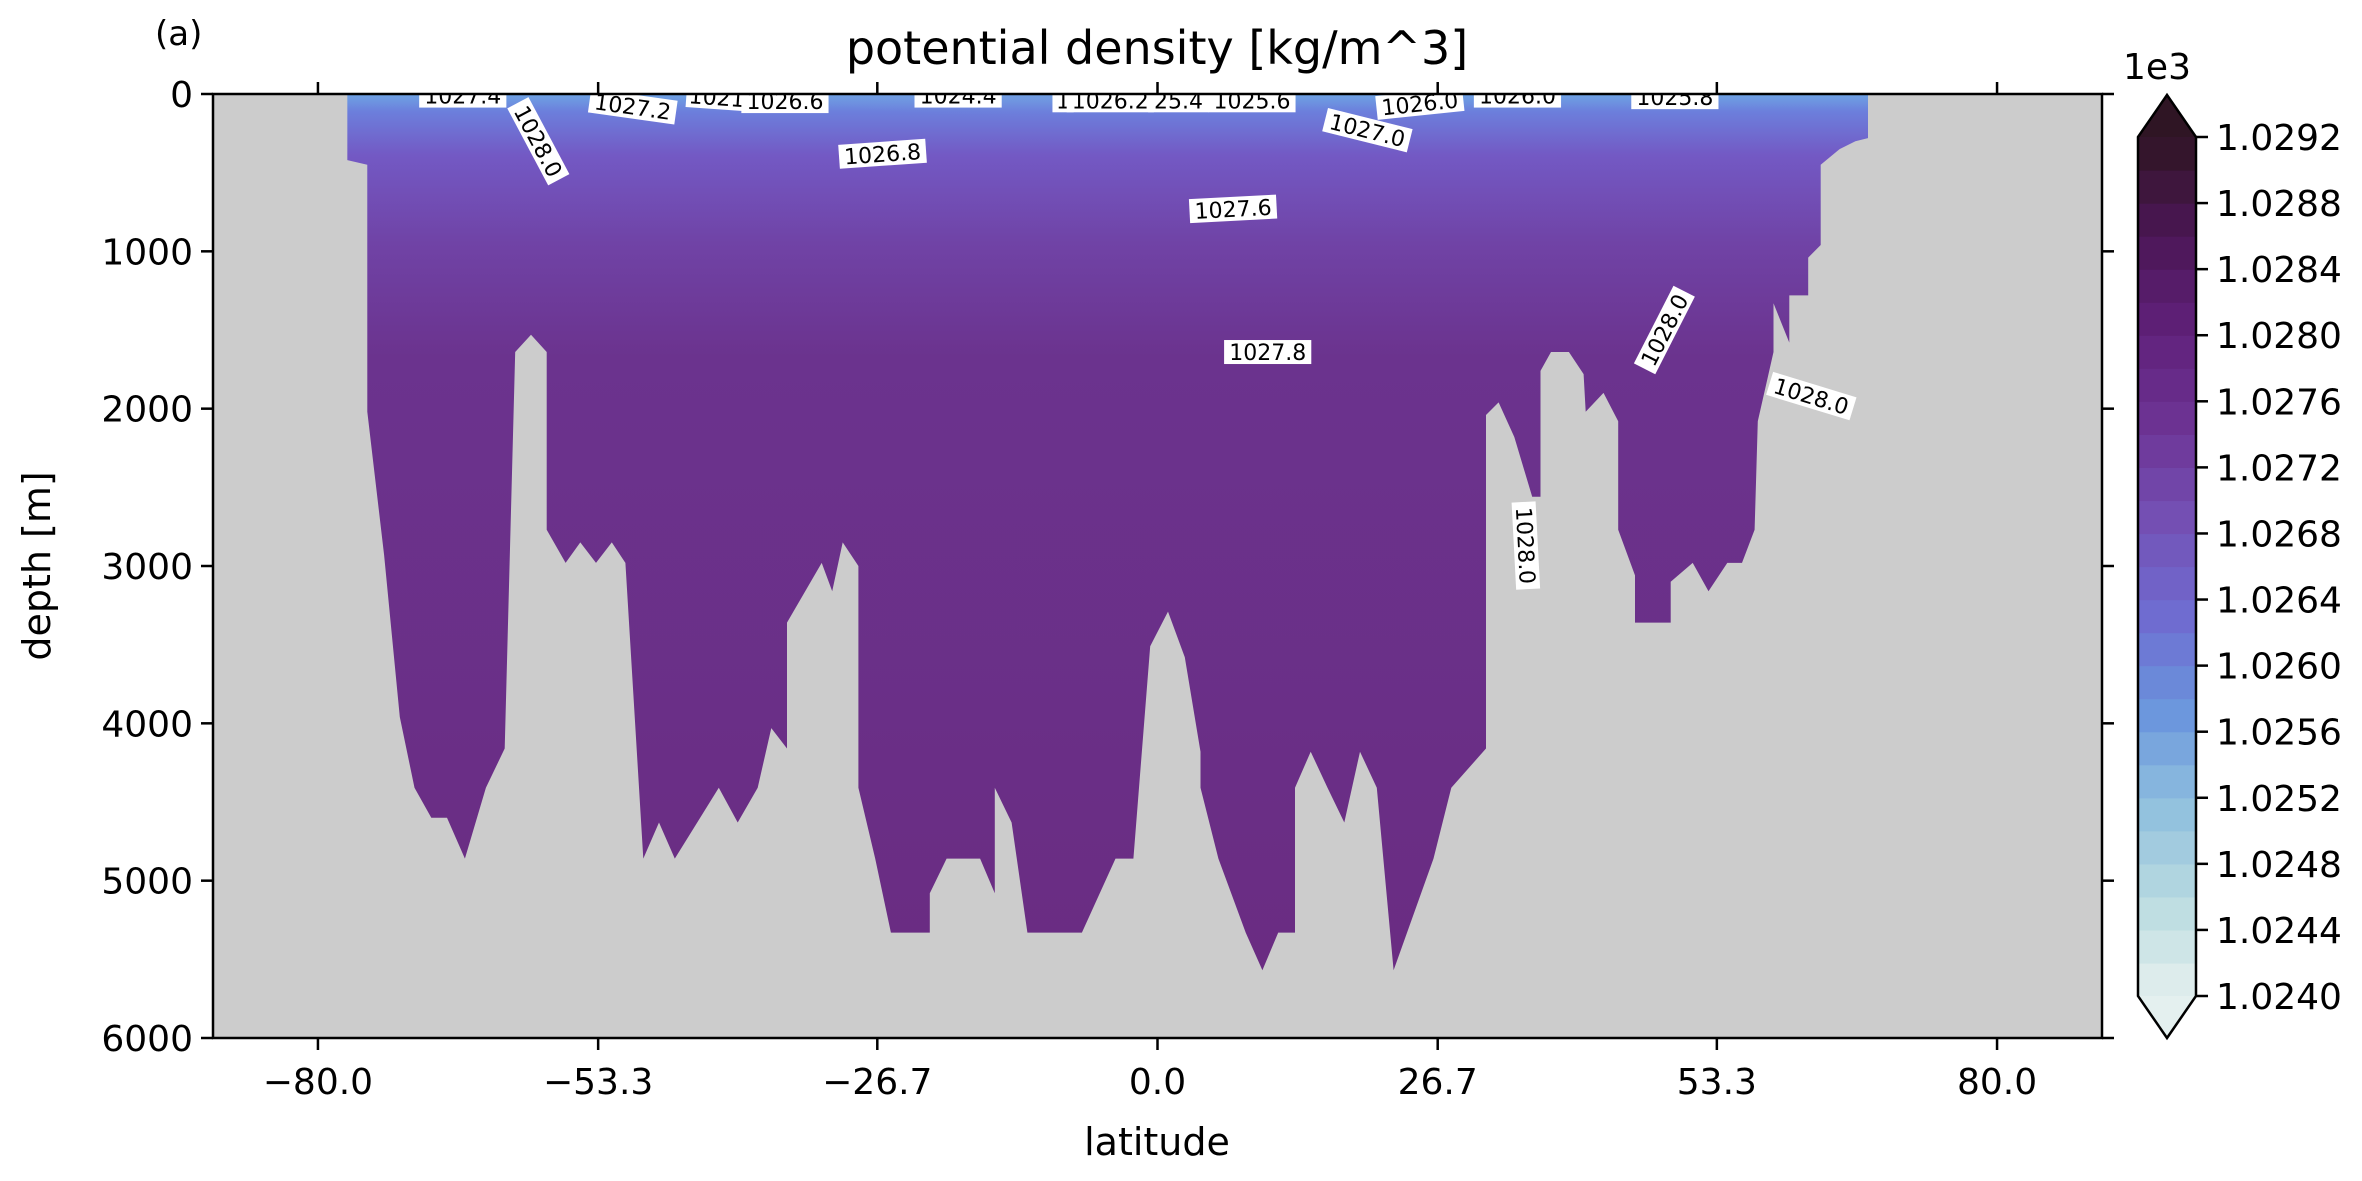  What do you see at coordinates (147, 410) in the screenshot?
I see `y-tick-label: 2000` at bounding box center [147, 410].